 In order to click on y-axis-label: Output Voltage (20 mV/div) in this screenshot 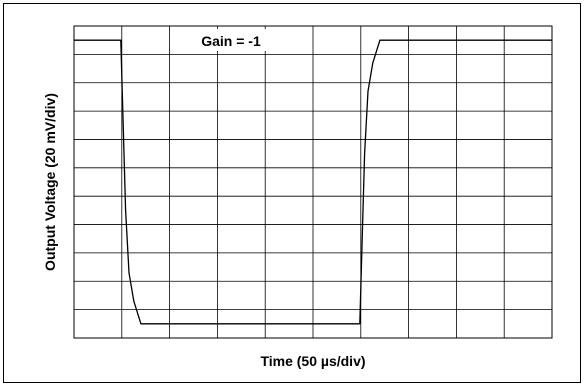, I will do `click(50, 182)`.